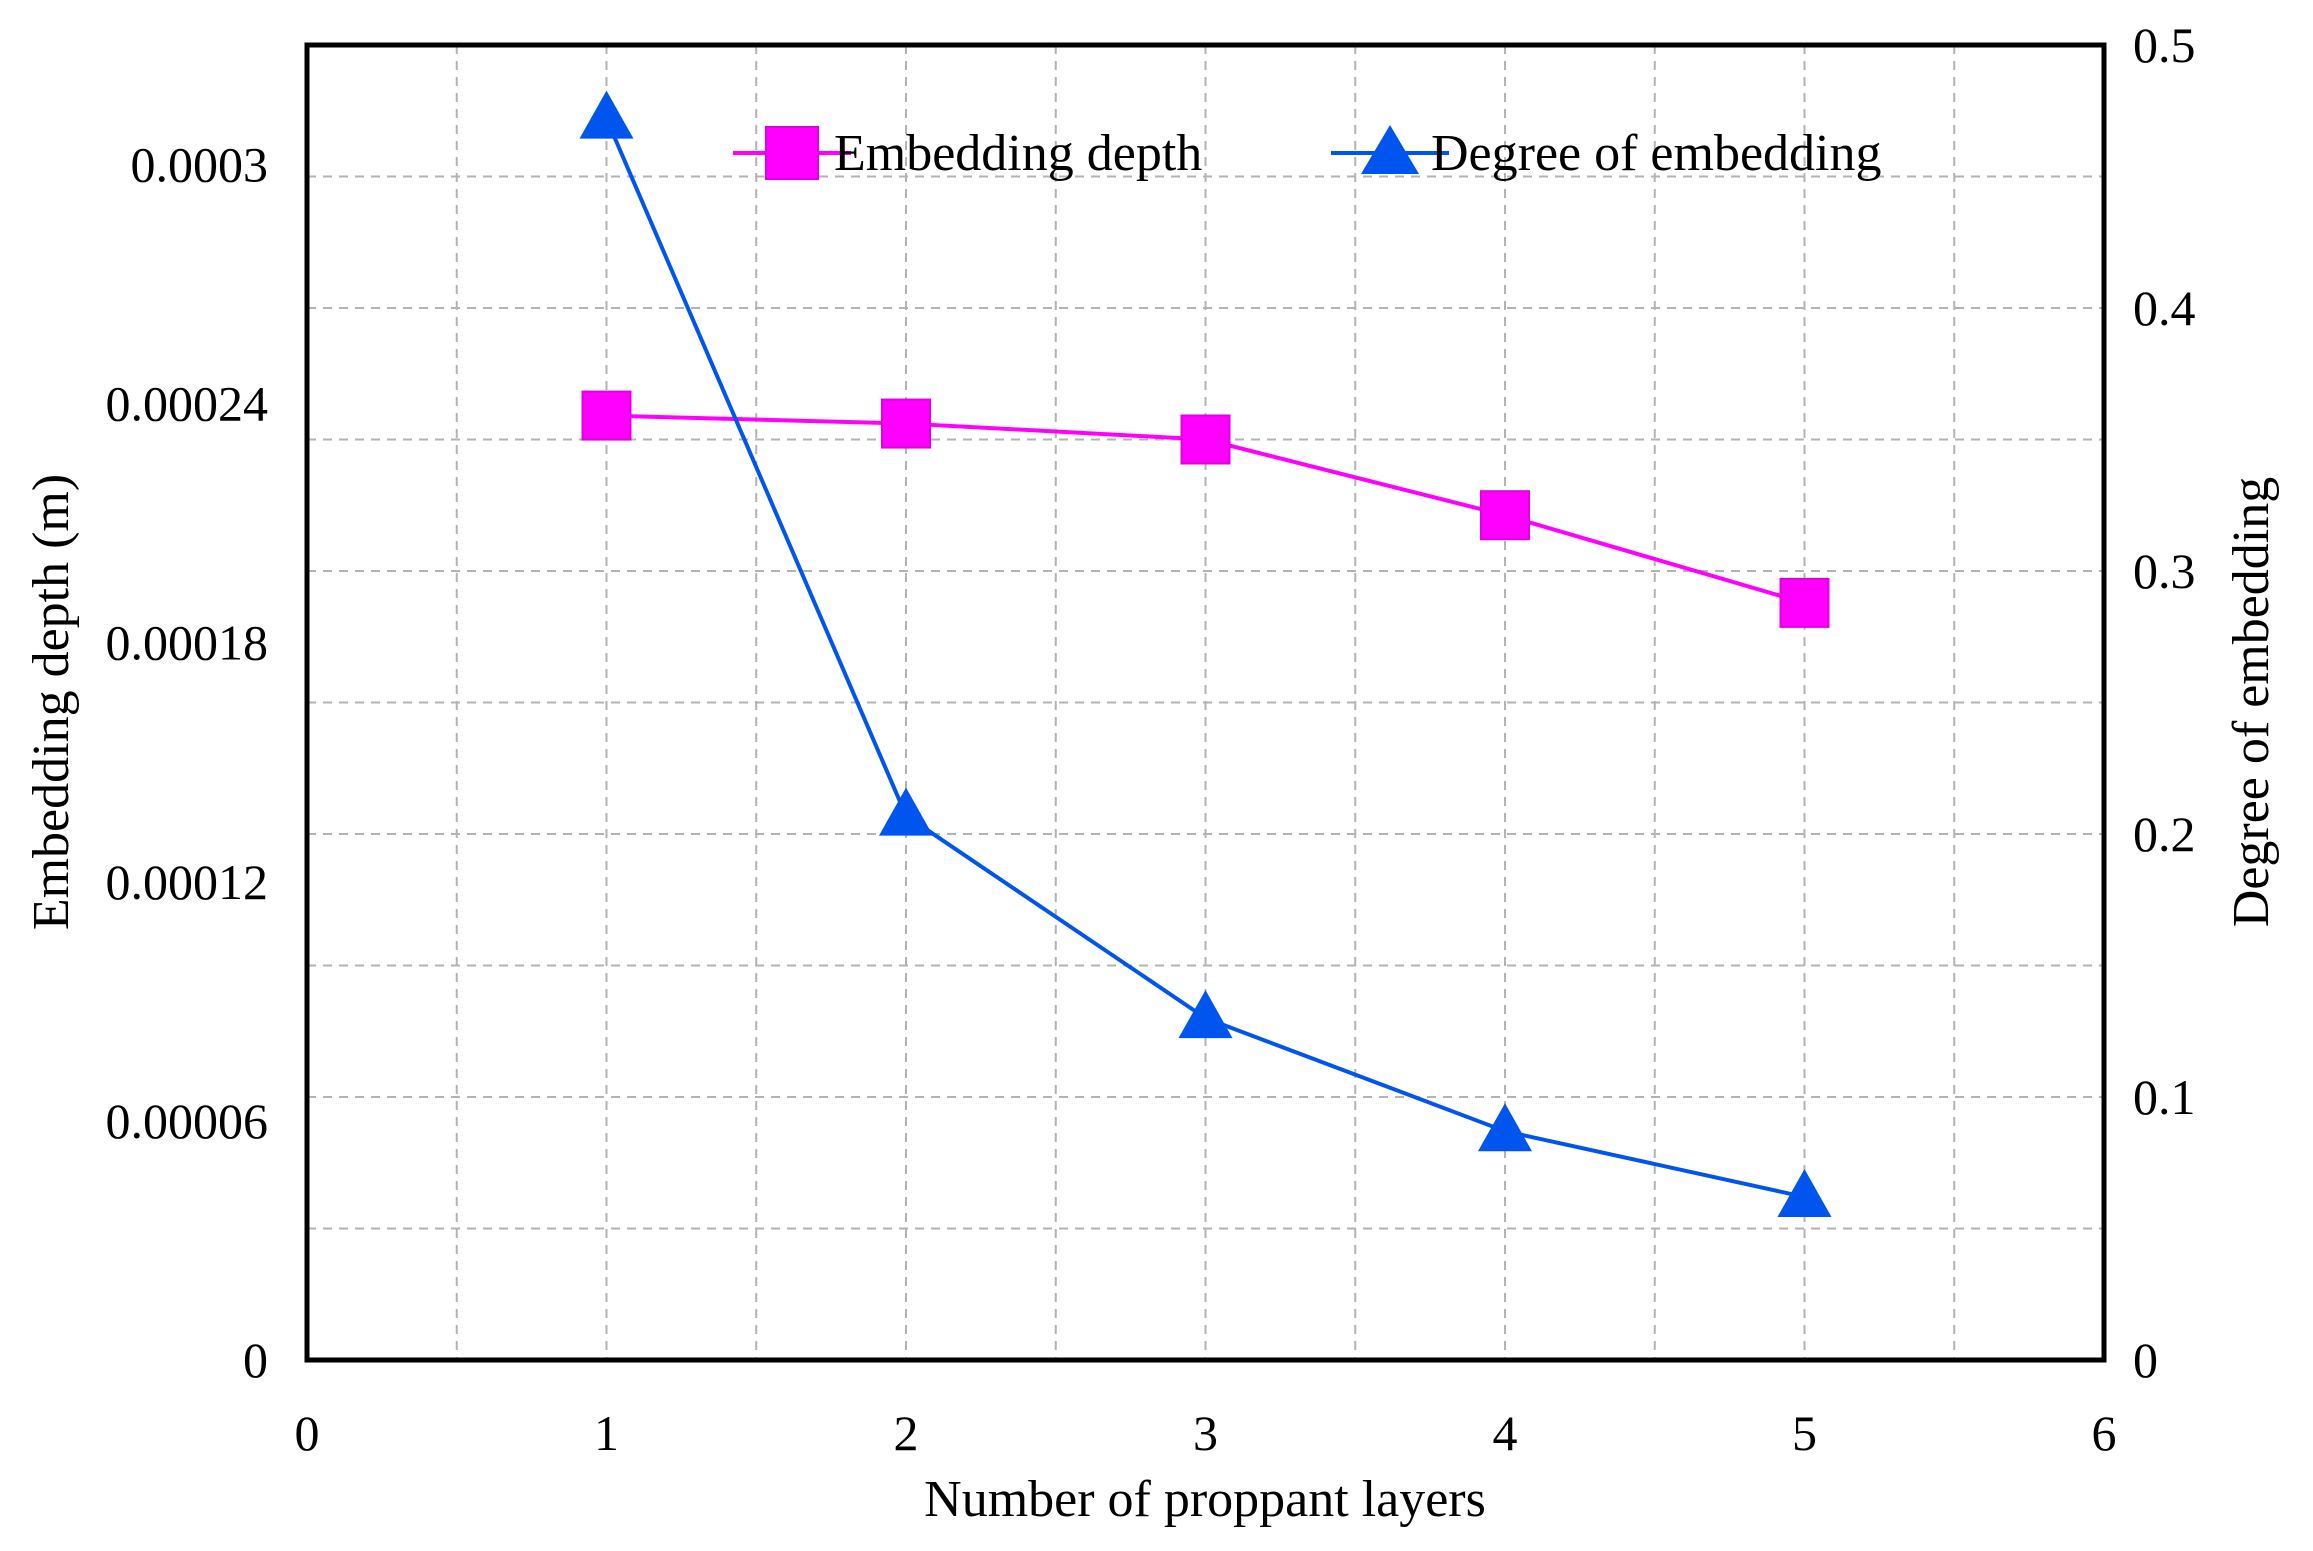 This screenshot has height=1551, width=2313. What do you see at coordinates (2145, 1360) in the screenshot?
I see `y-right-tick-label: 0` at bounding box center [2145, 1360].